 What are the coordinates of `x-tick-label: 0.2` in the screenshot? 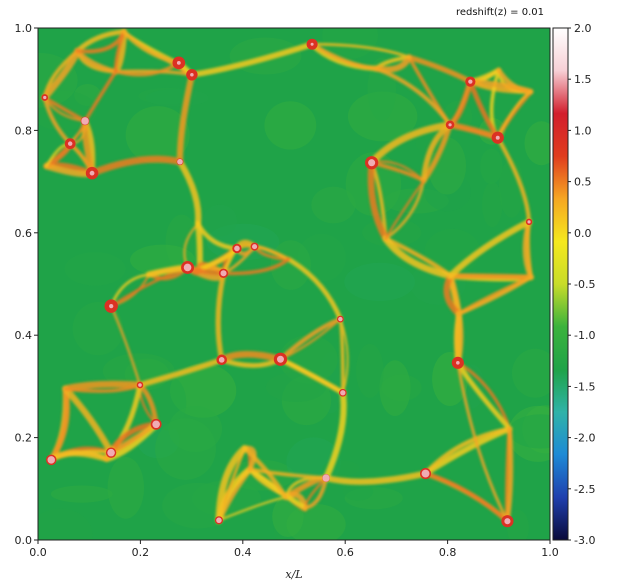 It's located at (141, 552).